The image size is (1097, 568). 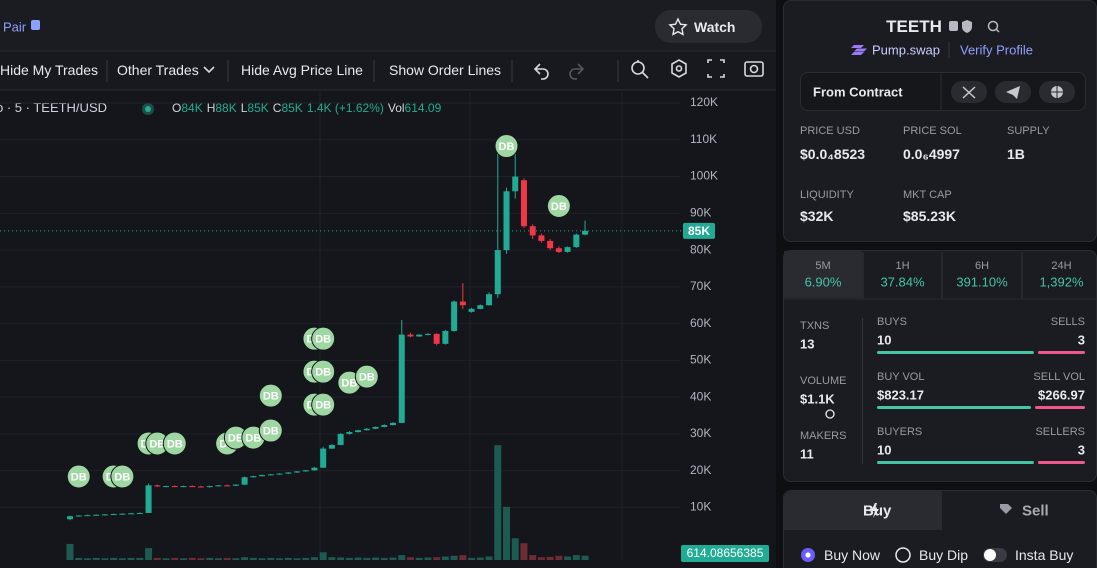 I want to click on token-name: TEETH, so click(x=914, y=26).